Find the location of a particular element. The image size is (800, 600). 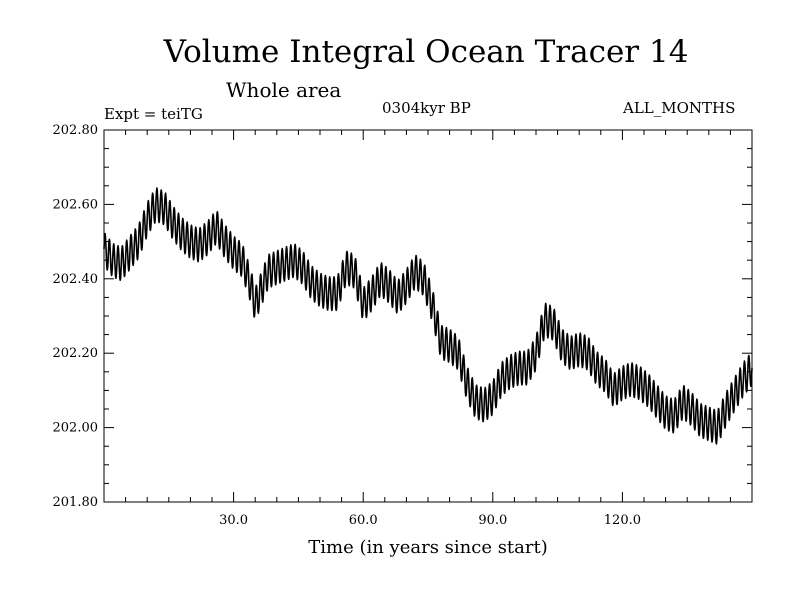

x-tick-label: 30.0 is located at coordinates (233, 520).